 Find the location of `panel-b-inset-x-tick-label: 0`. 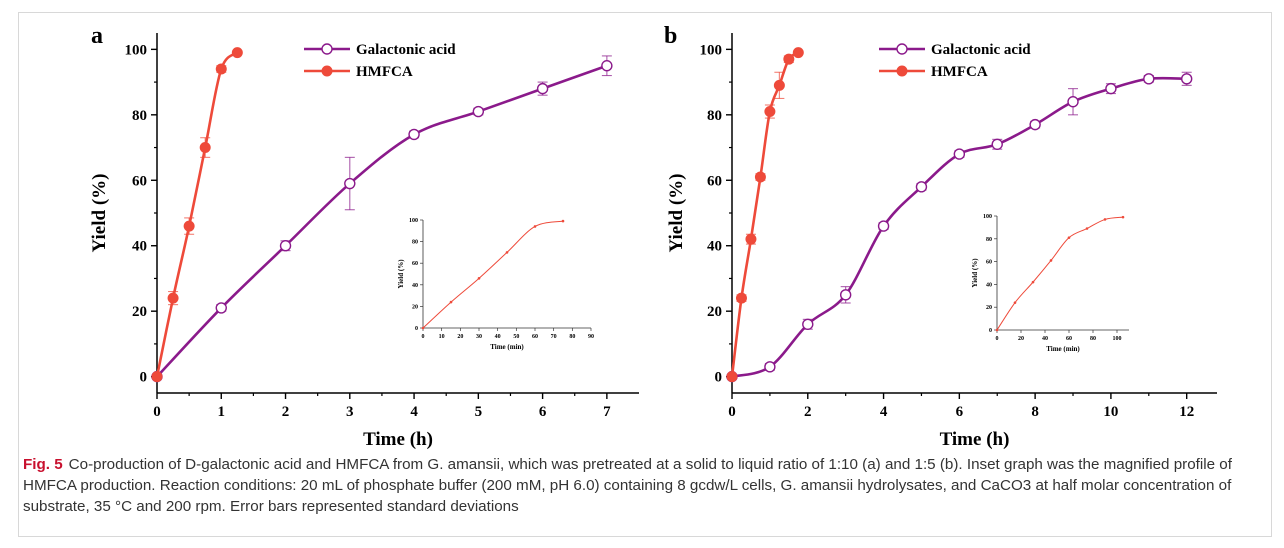

panel-b-inset-x-tick-label: 0 is located at coordinates (997, 339).